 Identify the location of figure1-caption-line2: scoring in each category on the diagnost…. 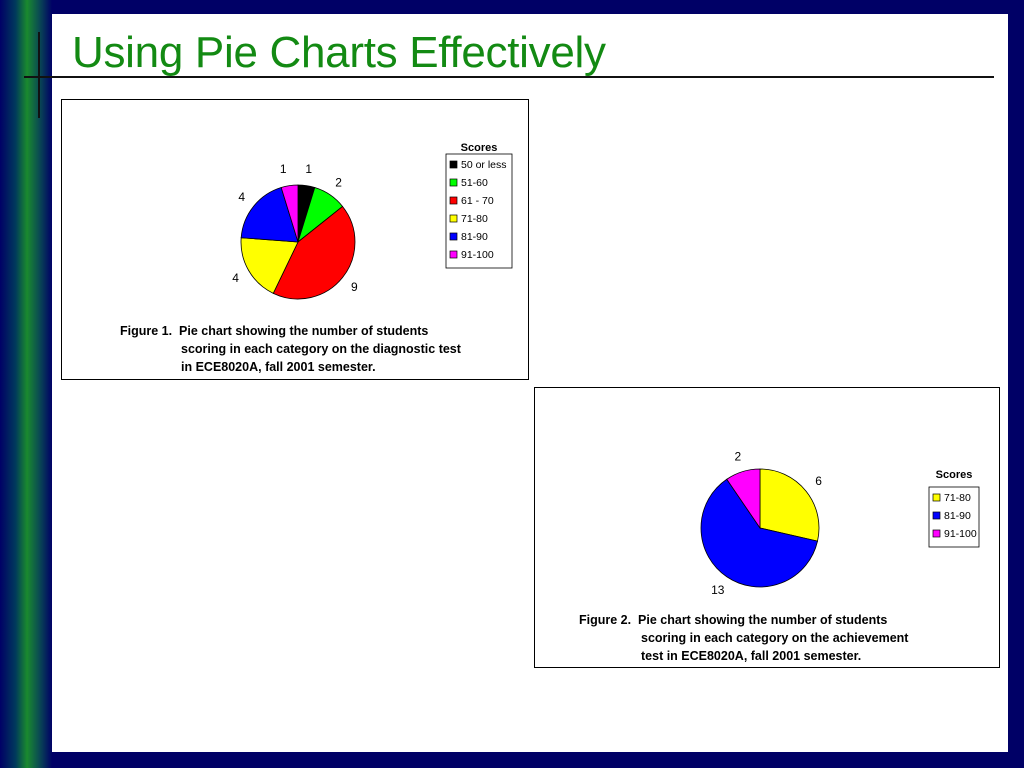
(321, 349).